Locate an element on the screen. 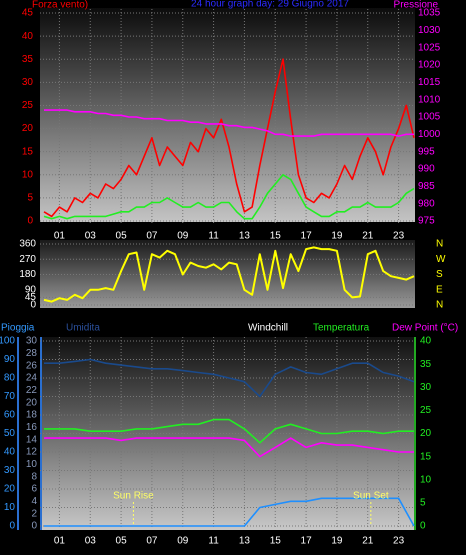 The image size is (466, 555). y2-tick-label: 35 is located at coordinates (426, 364).